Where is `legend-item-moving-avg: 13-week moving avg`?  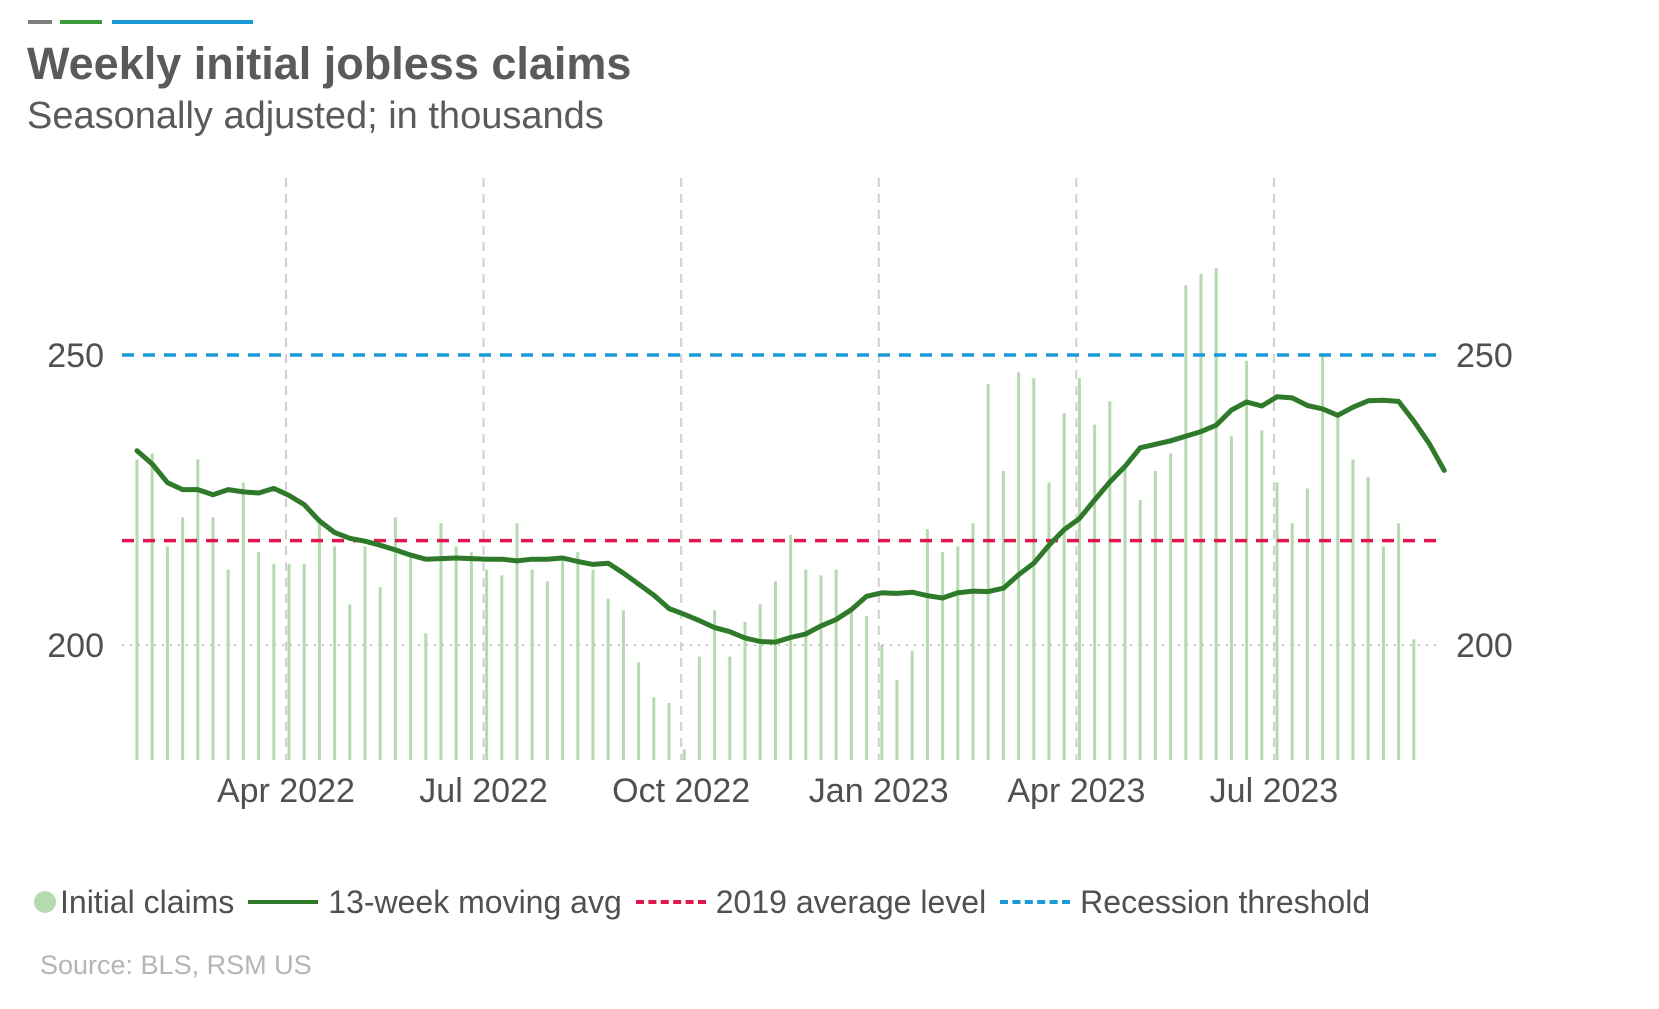
legend-item-moving-avg: 13-week moving avg is located at coordinates (435, 902).